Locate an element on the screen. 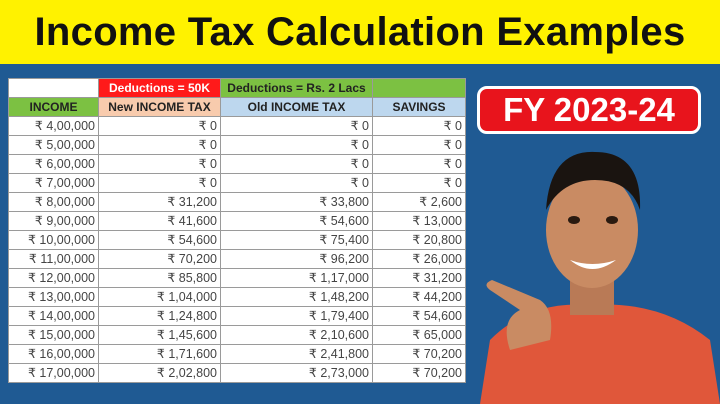 The height and width of the screenshot is (404, 720). face is located at coordinates (592, 230).